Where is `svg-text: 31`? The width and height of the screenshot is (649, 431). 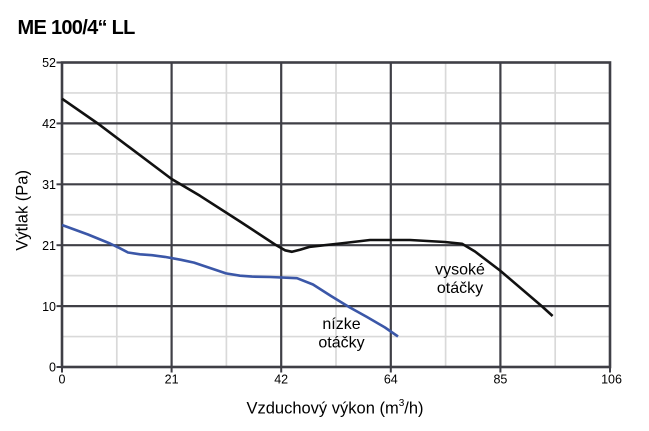 svg-text: 31 is located at coordinates (49, 185).